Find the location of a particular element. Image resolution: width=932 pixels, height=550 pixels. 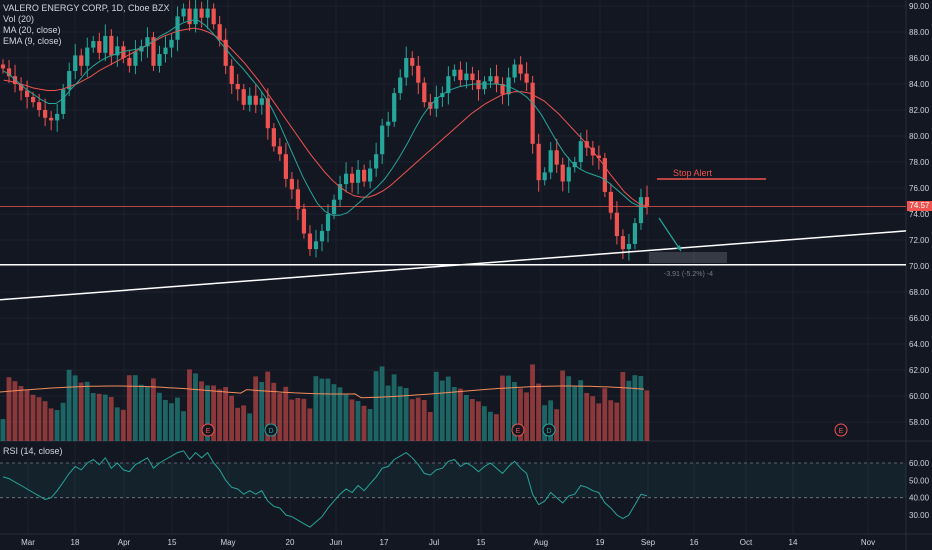

time-tick-label: Sep is located at coordinates (648, 542).